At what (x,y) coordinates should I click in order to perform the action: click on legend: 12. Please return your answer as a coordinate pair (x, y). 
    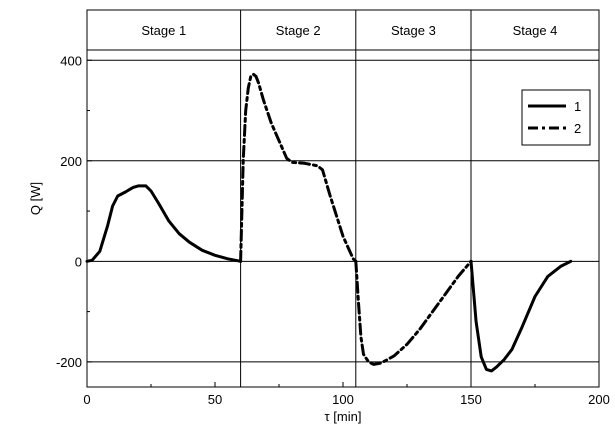
    Looking at the image, I should click on (556, 117).